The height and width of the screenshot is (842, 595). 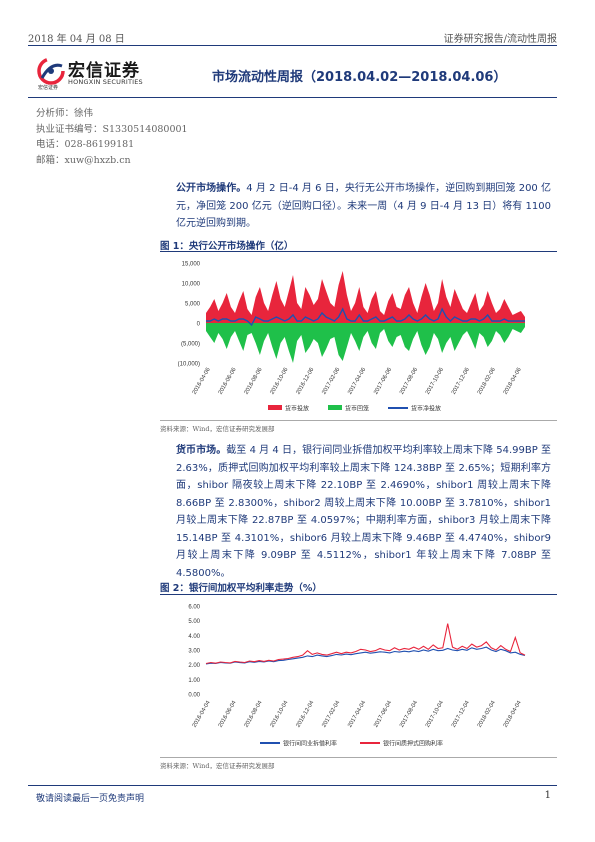 I want to click on x-tick-label: 2016-04-04, so click(x=202, y=713).